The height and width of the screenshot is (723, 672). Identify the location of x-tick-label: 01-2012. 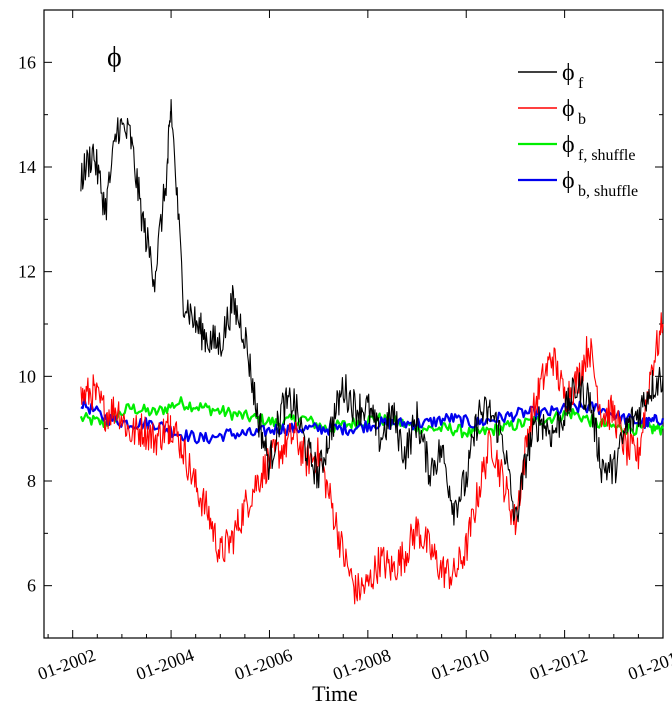
(558, 664).